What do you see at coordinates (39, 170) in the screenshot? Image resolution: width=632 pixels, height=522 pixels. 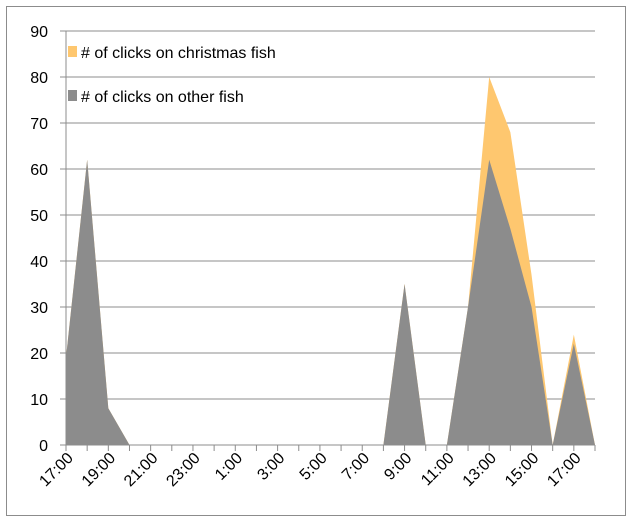 I see `y-tick-label: 60` at bounding box center [39, 170].